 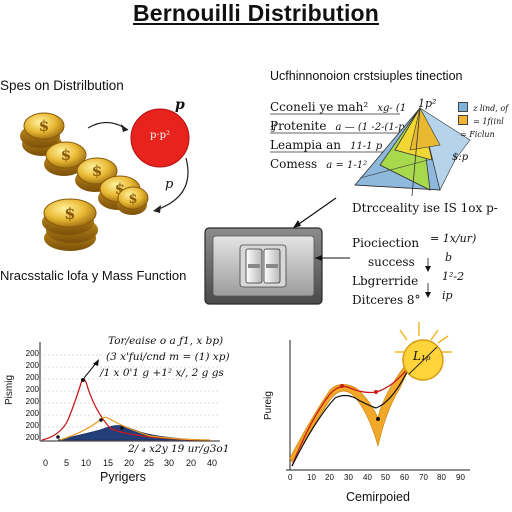 What do you see at coordinates (180, 105) in the screenshot?
I see `p-label-top: p` at bounding box center [180, 105].